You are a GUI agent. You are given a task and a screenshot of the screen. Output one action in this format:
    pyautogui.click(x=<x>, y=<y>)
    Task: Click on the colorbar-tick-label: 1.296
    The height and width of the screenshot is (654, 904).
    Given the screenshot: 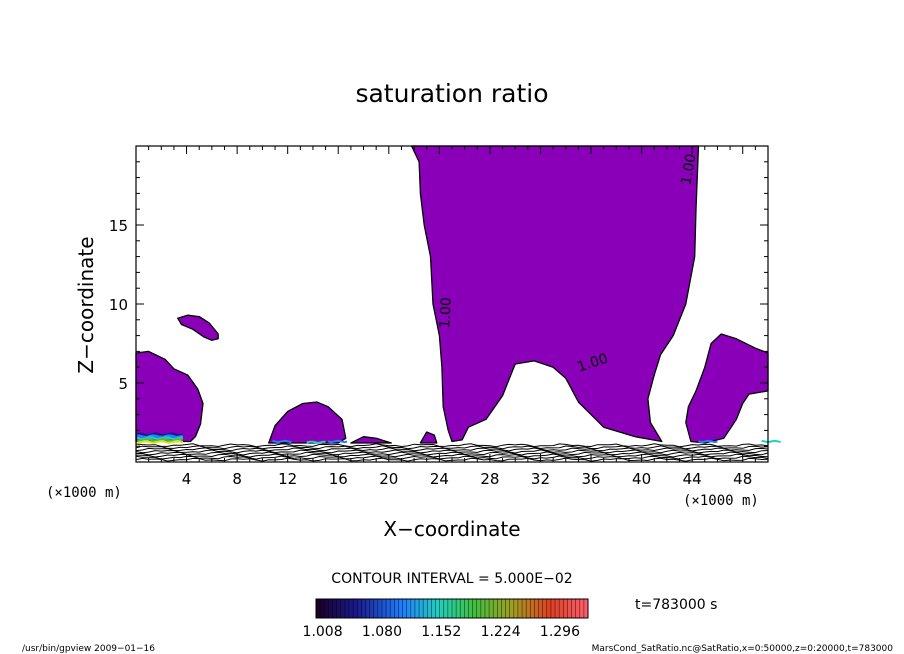 What is the action you would take?
    pyautogui.click(x=560, y=632)
    